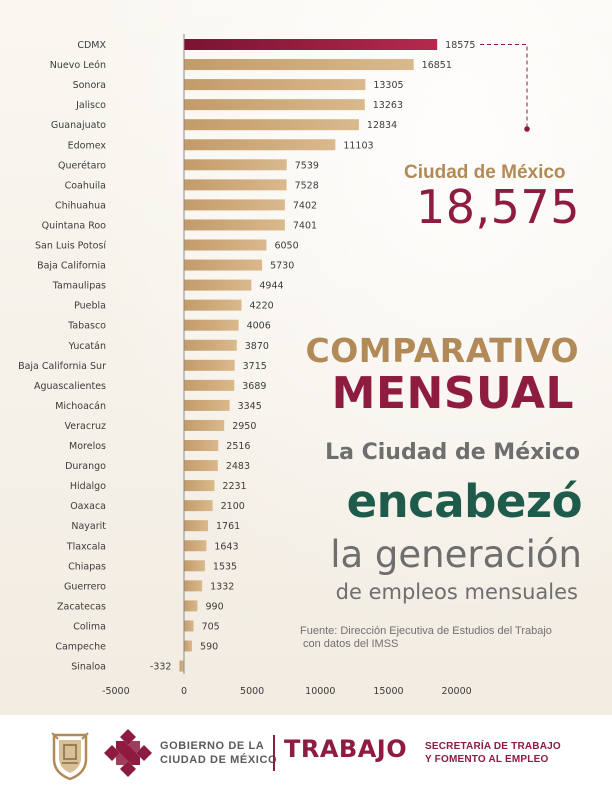 The height and width of the screenshot is (791, 612). I want to click on bar-puebla, so click(213, 305).